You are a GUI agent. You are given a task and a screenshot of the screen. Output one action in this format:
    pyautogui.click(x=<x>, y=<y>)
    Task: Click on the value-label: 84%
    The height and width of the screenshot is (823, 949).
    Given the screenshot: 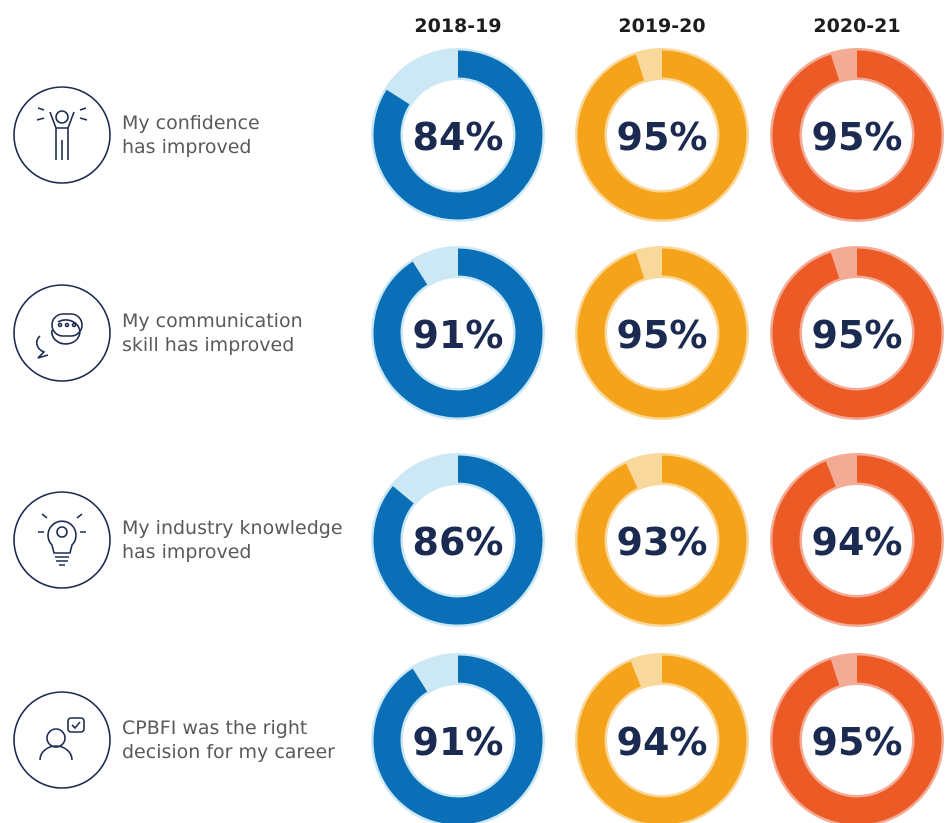 What is the action you would take?
    pyautogui.click(x=458, y=137)
    